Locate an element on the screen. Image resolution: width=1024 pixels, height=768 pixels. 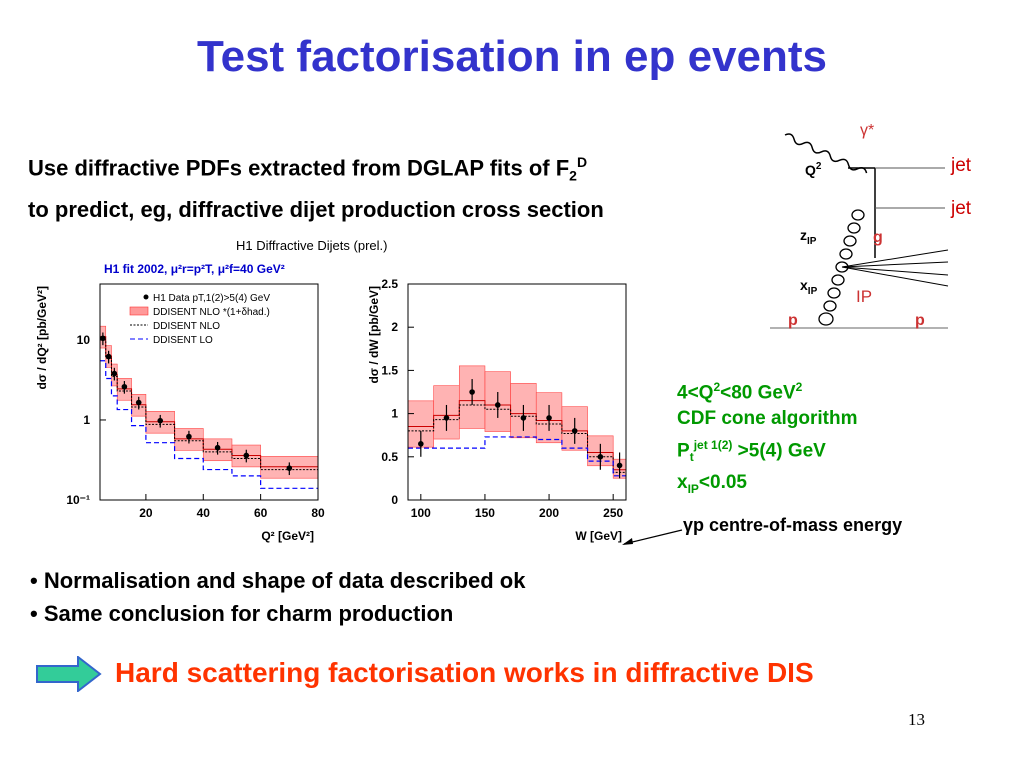
gamma-label: γ* is located at coordinates (867, 130).